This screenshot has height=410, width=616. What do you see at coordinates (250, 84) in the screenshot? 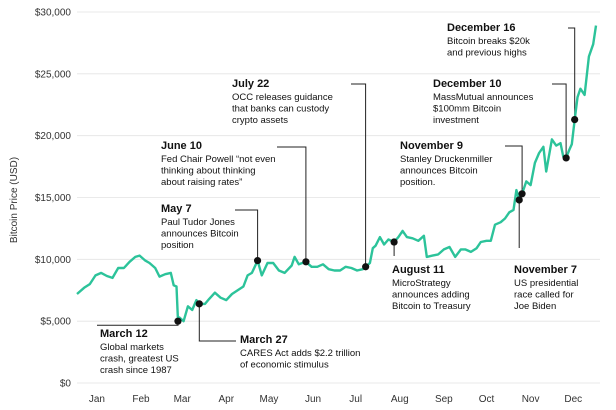
I see `annotation-title: July 22` at bounding box center [250, 84].